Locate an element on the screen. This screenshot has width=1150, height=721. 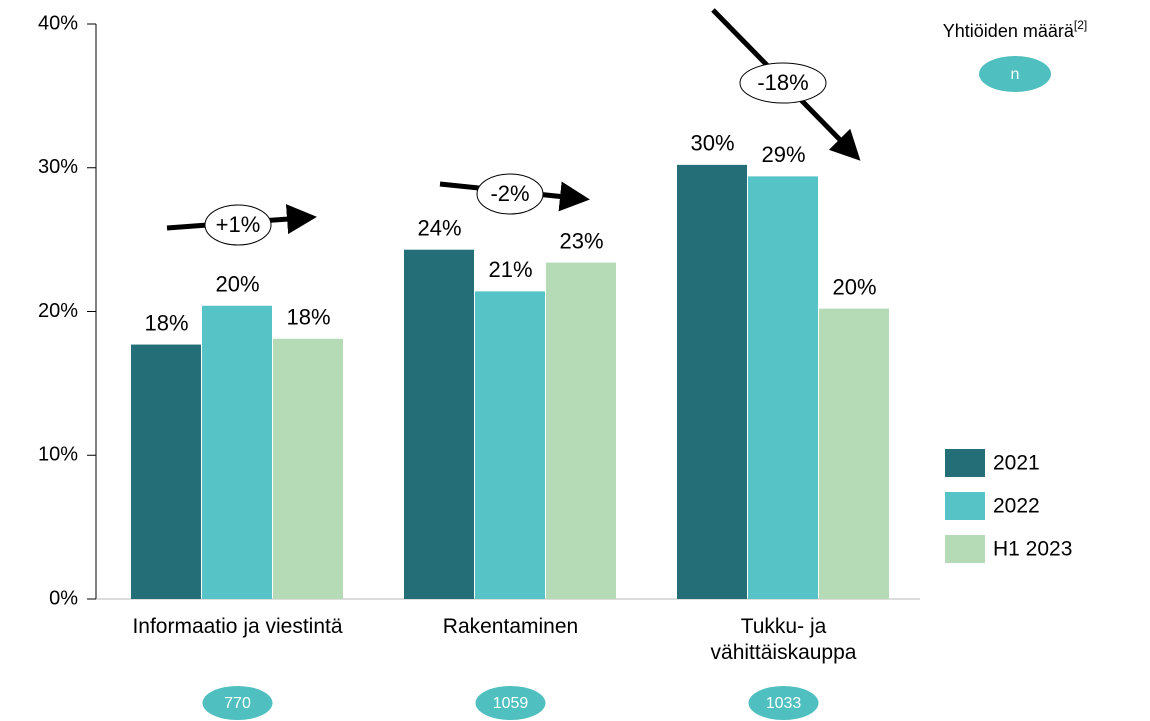
change-label: +1% is located at coordinates (238, 224).